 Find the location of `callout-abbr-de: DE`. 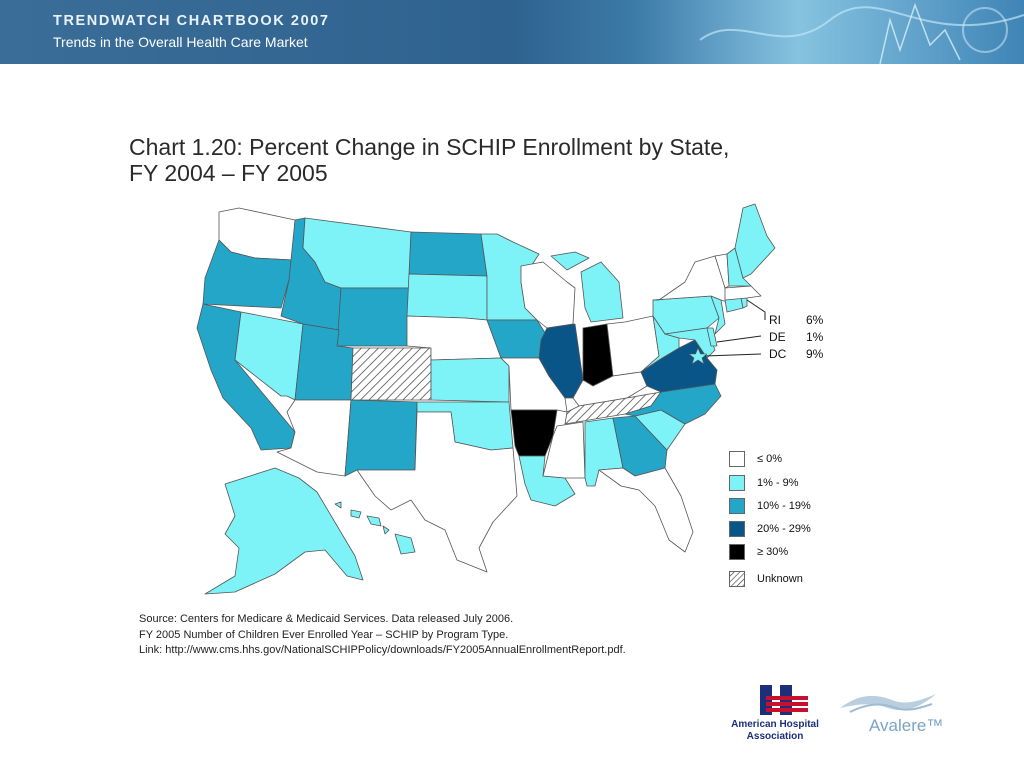

callout-abbr-de: DE is located at coordinates (777, 337).